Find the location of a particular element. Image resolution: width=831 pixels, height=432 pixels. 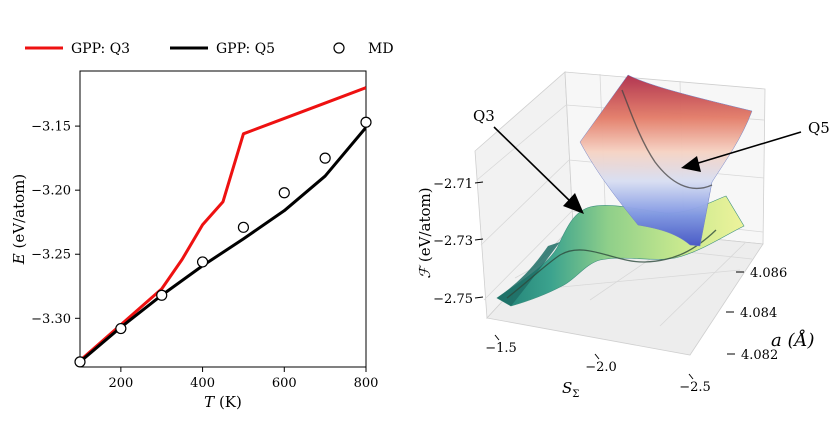

y-tick-label: −3.15 is located at coordinates (51, 127).